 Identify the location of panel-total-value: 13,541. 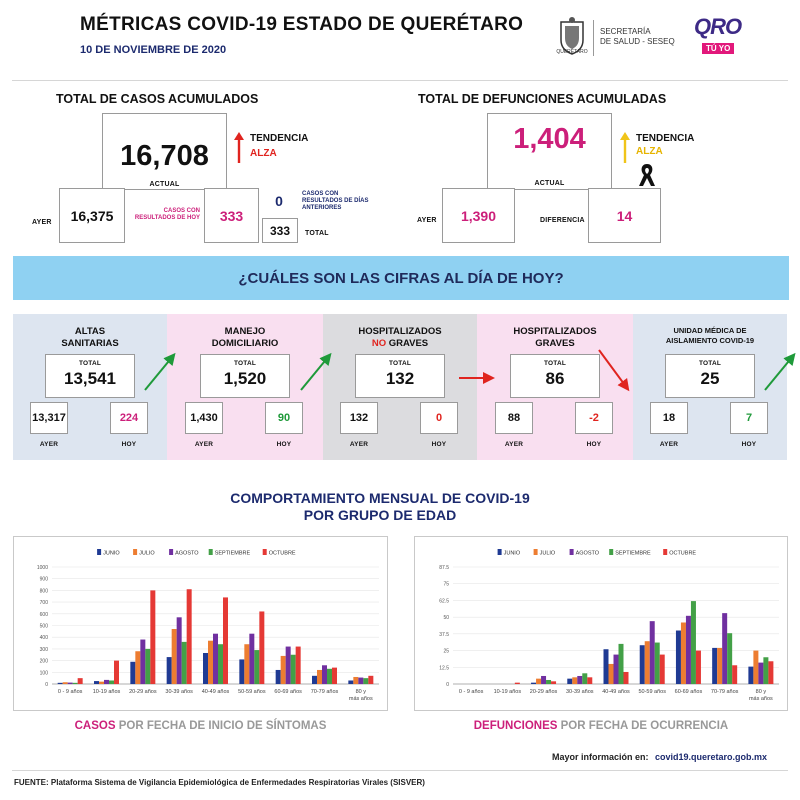
(90, 378).